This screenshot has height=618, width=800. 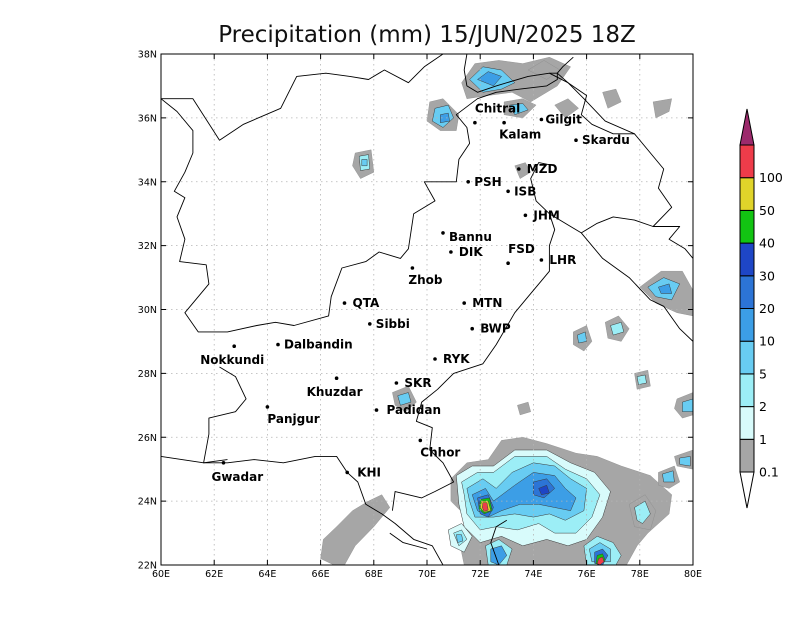 What do you see at coordinates (464, 303) in the screenshot?
I see `city-dot-mtn` at bounding box center [464, 303].